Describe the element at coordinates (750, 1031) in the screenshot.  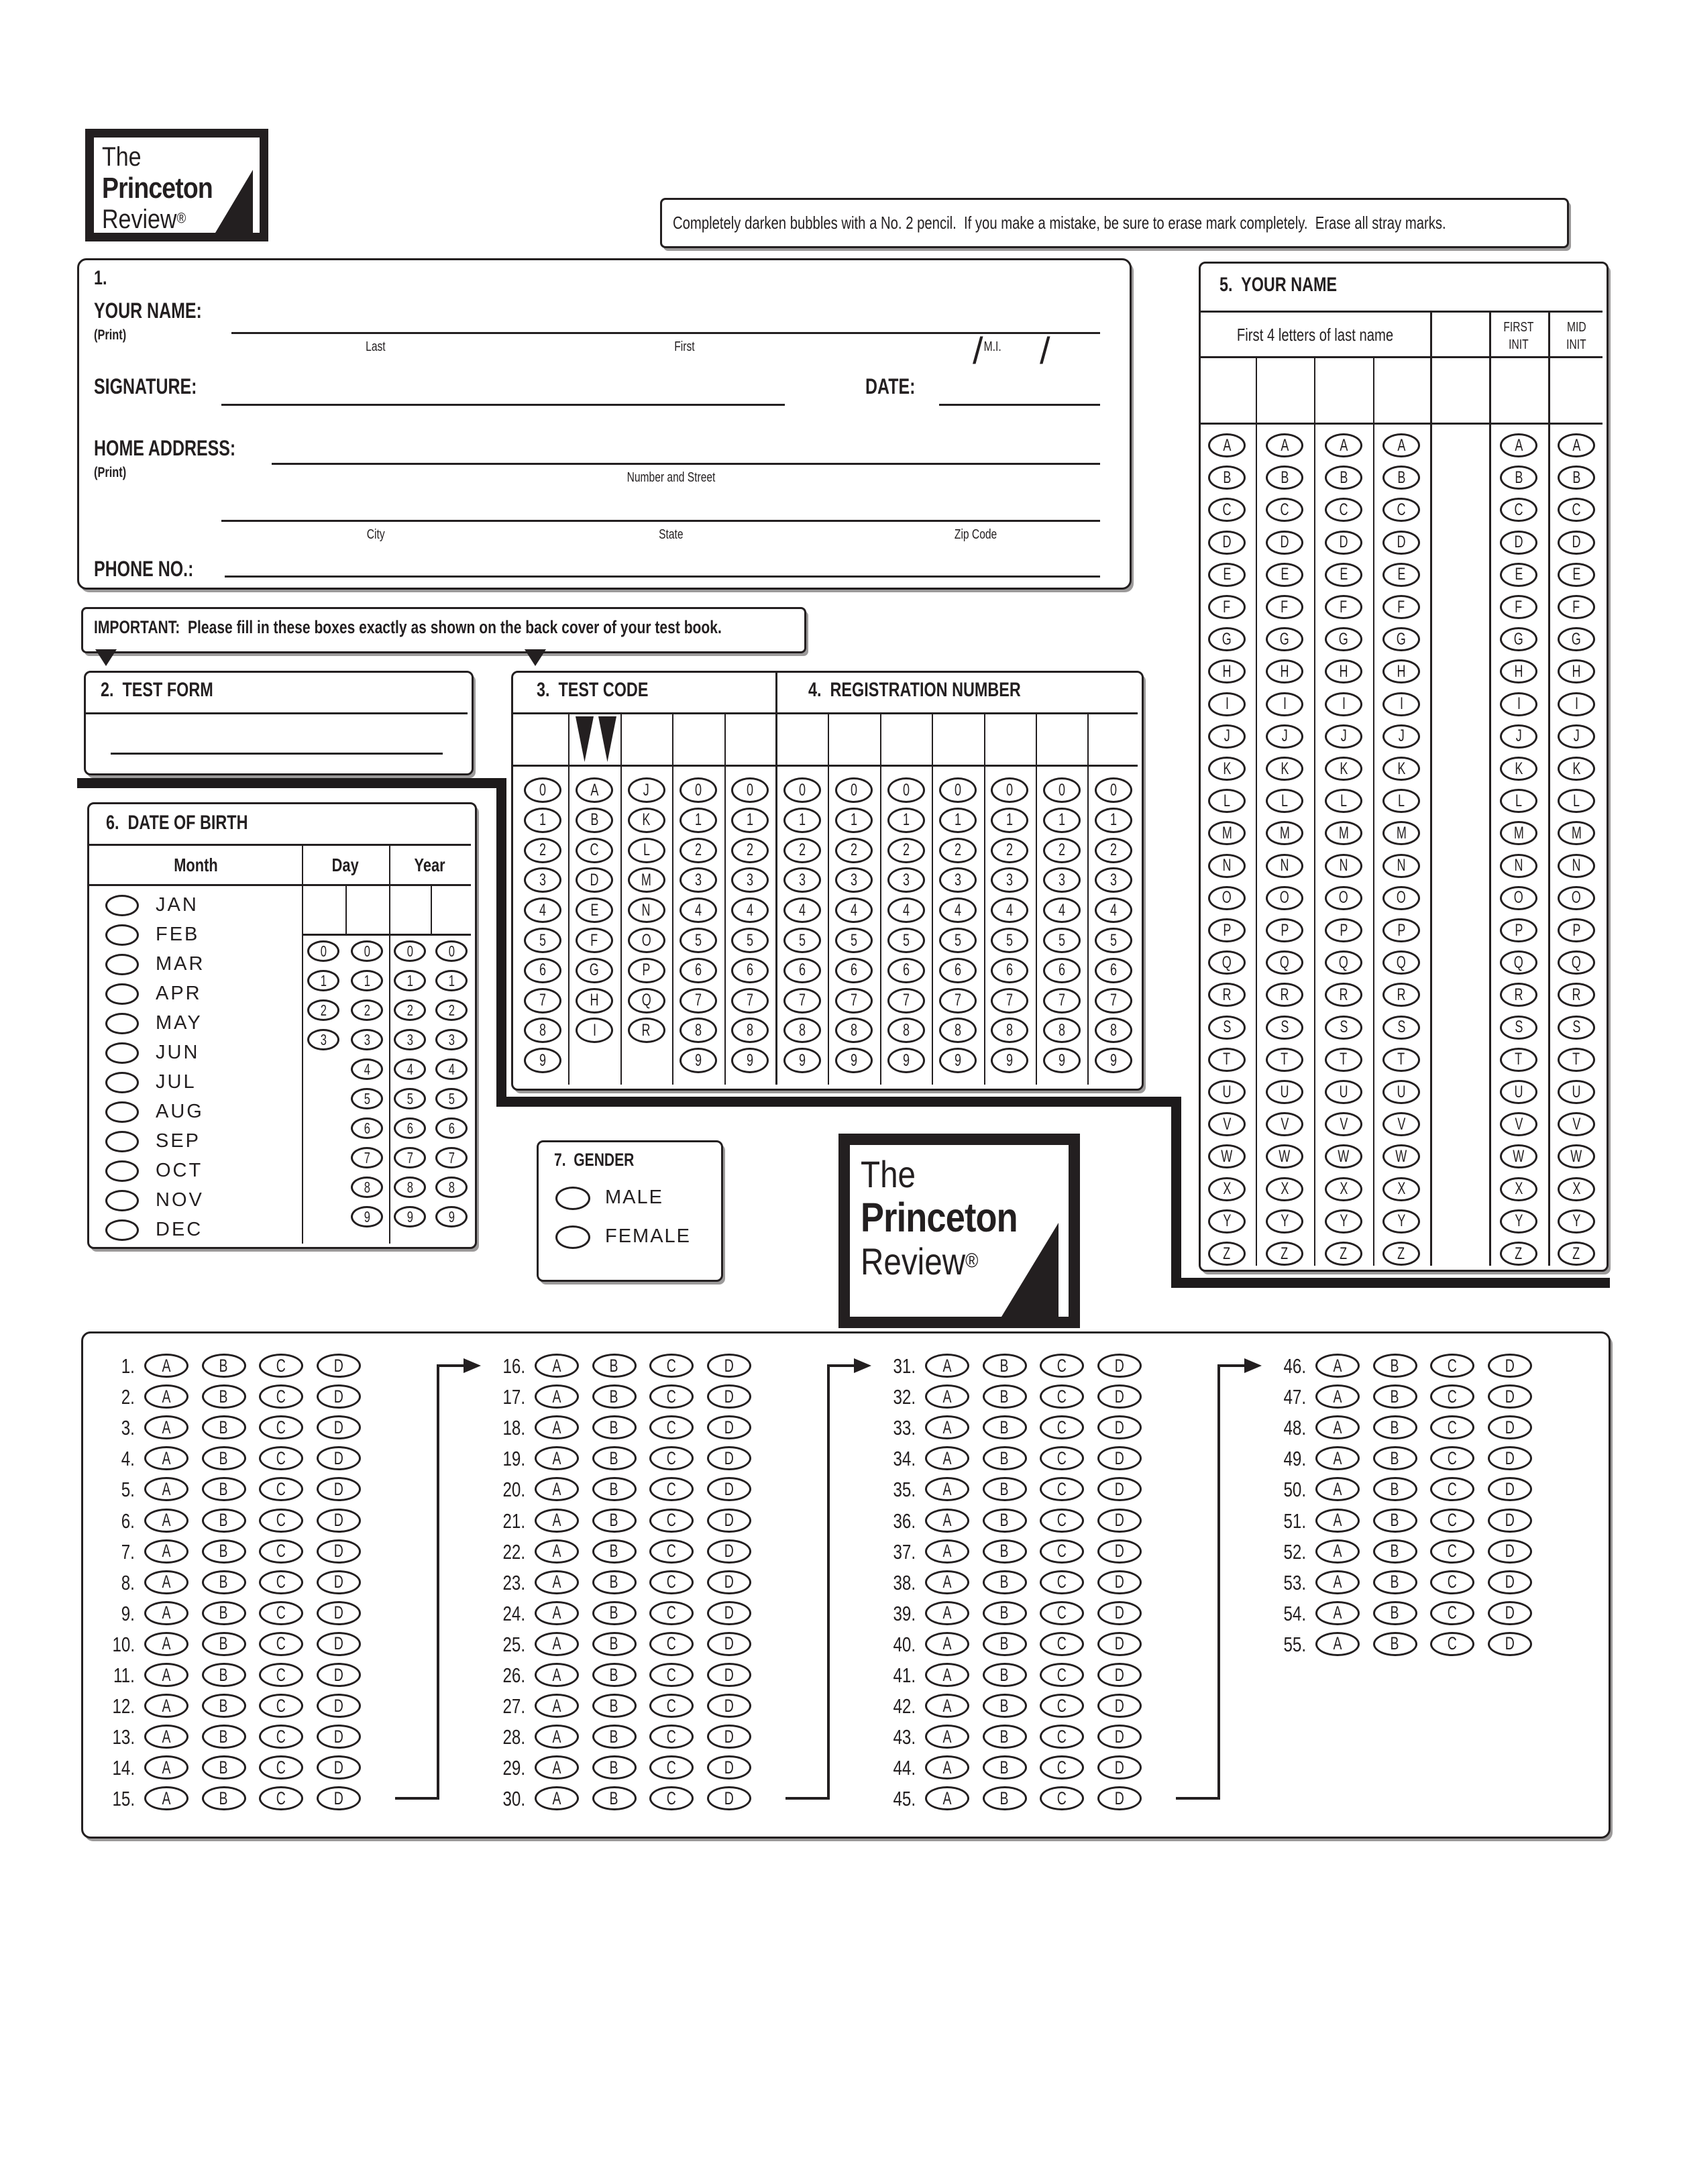
I see `test-code-col5-bubble-8: 8` at that location.